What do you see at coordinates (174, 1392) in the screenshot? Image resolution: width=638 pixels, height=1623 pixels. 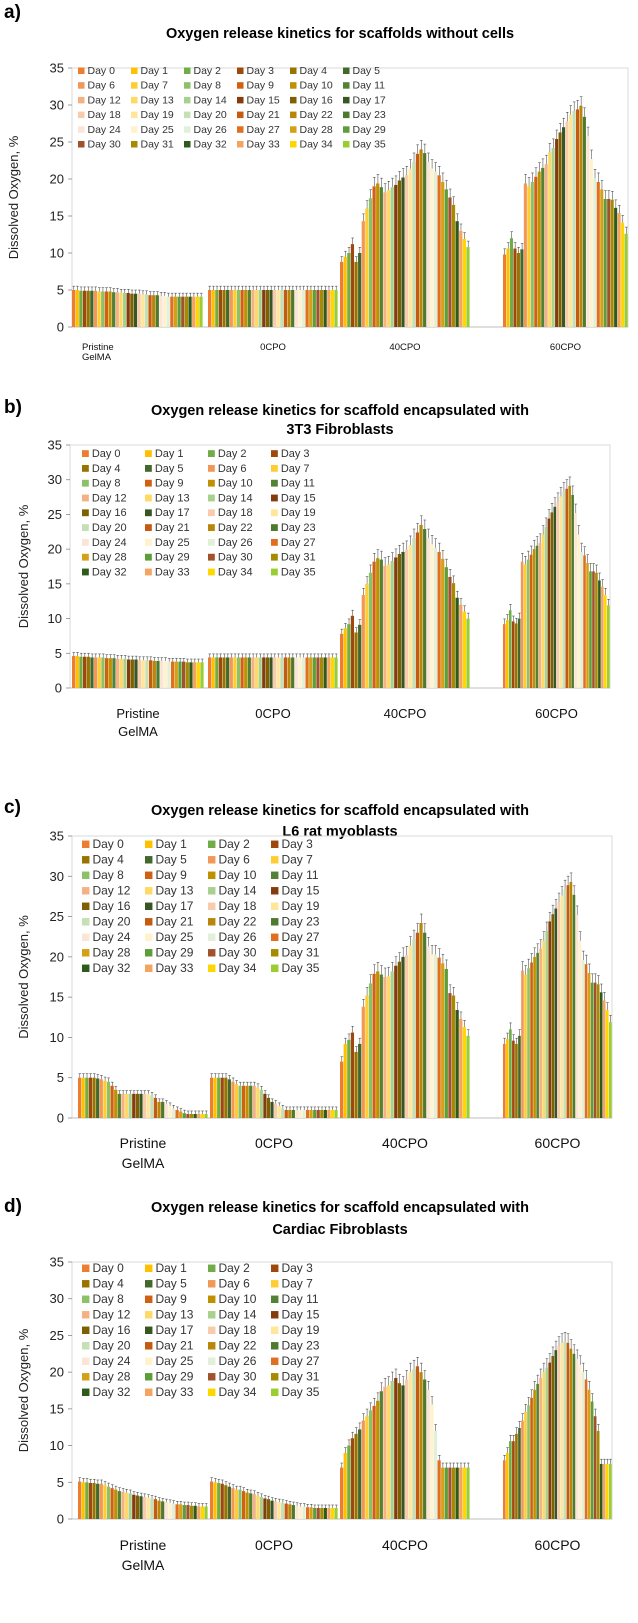 I see `legend-label: Day 33` at bounding box center [174, 1392].